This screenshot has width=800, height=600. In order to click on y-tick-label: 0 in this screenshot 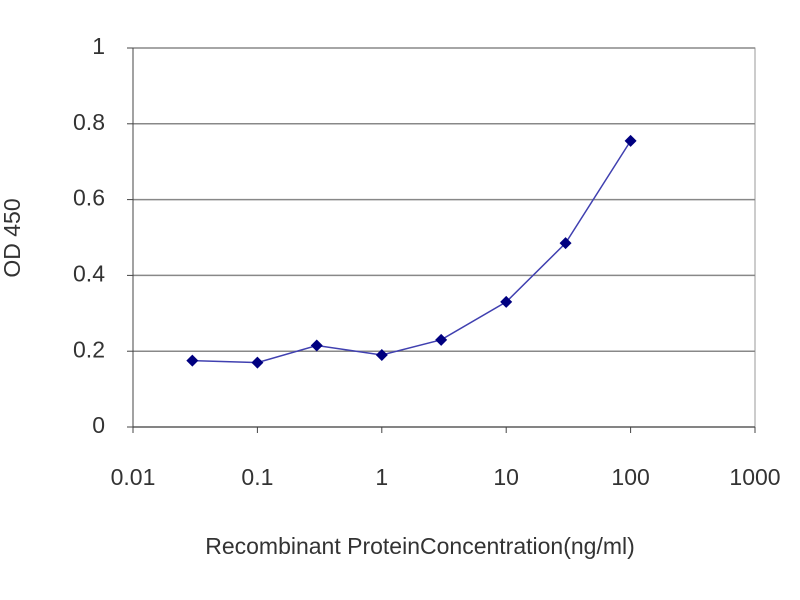, I will do `click(98, 425)`.